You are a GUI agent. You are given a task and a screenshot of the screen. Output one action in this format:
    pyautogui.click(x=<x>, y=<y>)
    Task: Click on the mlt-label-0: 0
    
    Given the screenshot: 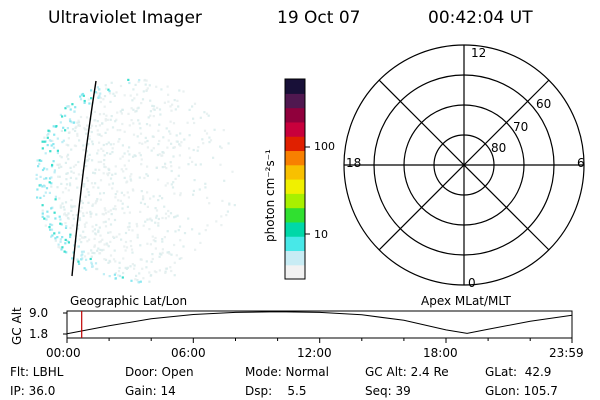 What is the action you would take?
    pyautogui.click(x=472, y=283)
    